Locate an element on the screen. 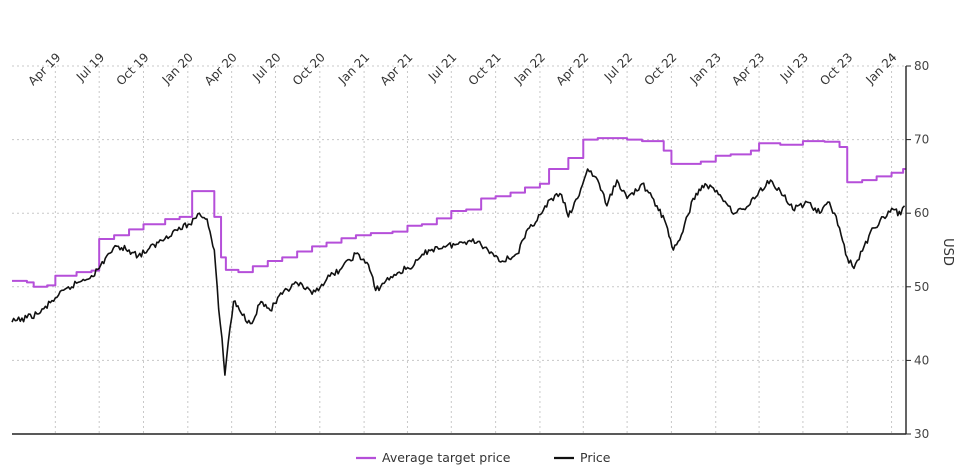 This screenshot has width=960, height=476. x-tick-label: Oct 19 is located at coordinates (133, 69).